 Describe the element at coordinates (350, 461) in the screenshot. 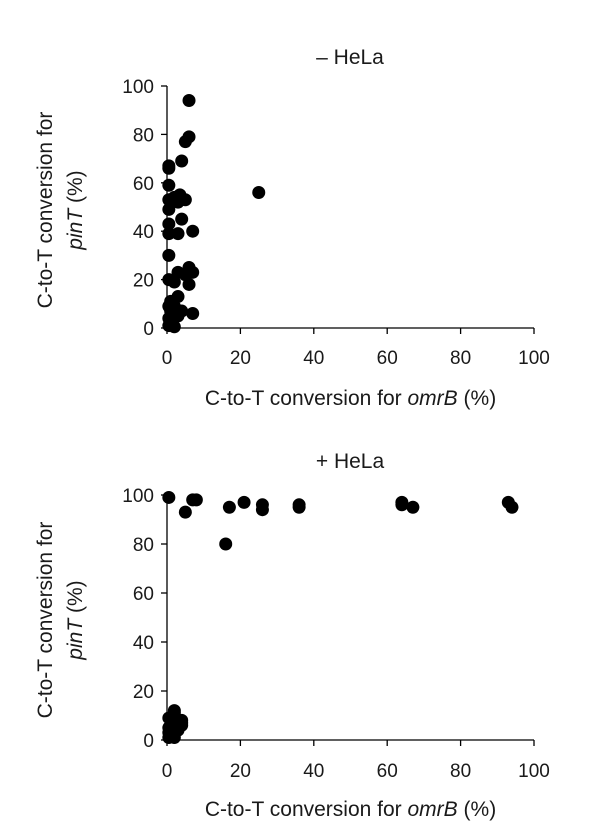

I see `chart-title: + HeLa` at that location.